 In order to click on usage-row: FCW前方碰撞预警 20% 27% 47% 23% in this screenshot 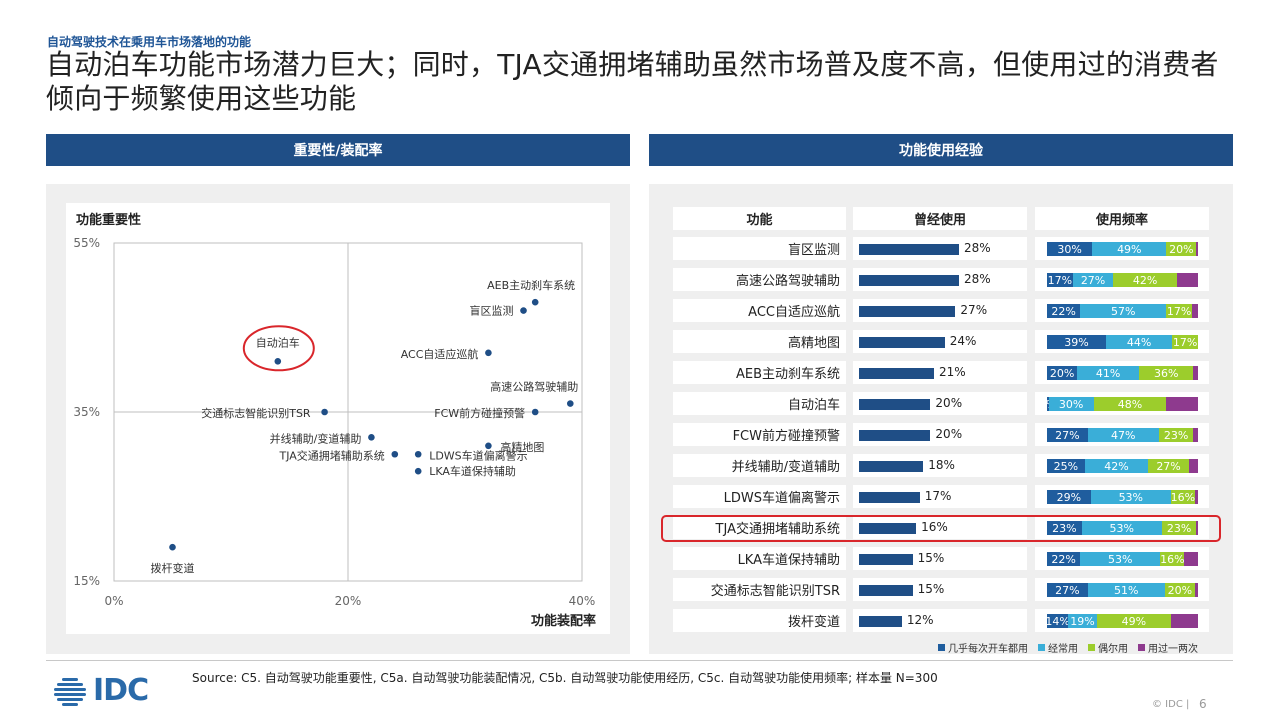, I will do `click(640, 434)`.